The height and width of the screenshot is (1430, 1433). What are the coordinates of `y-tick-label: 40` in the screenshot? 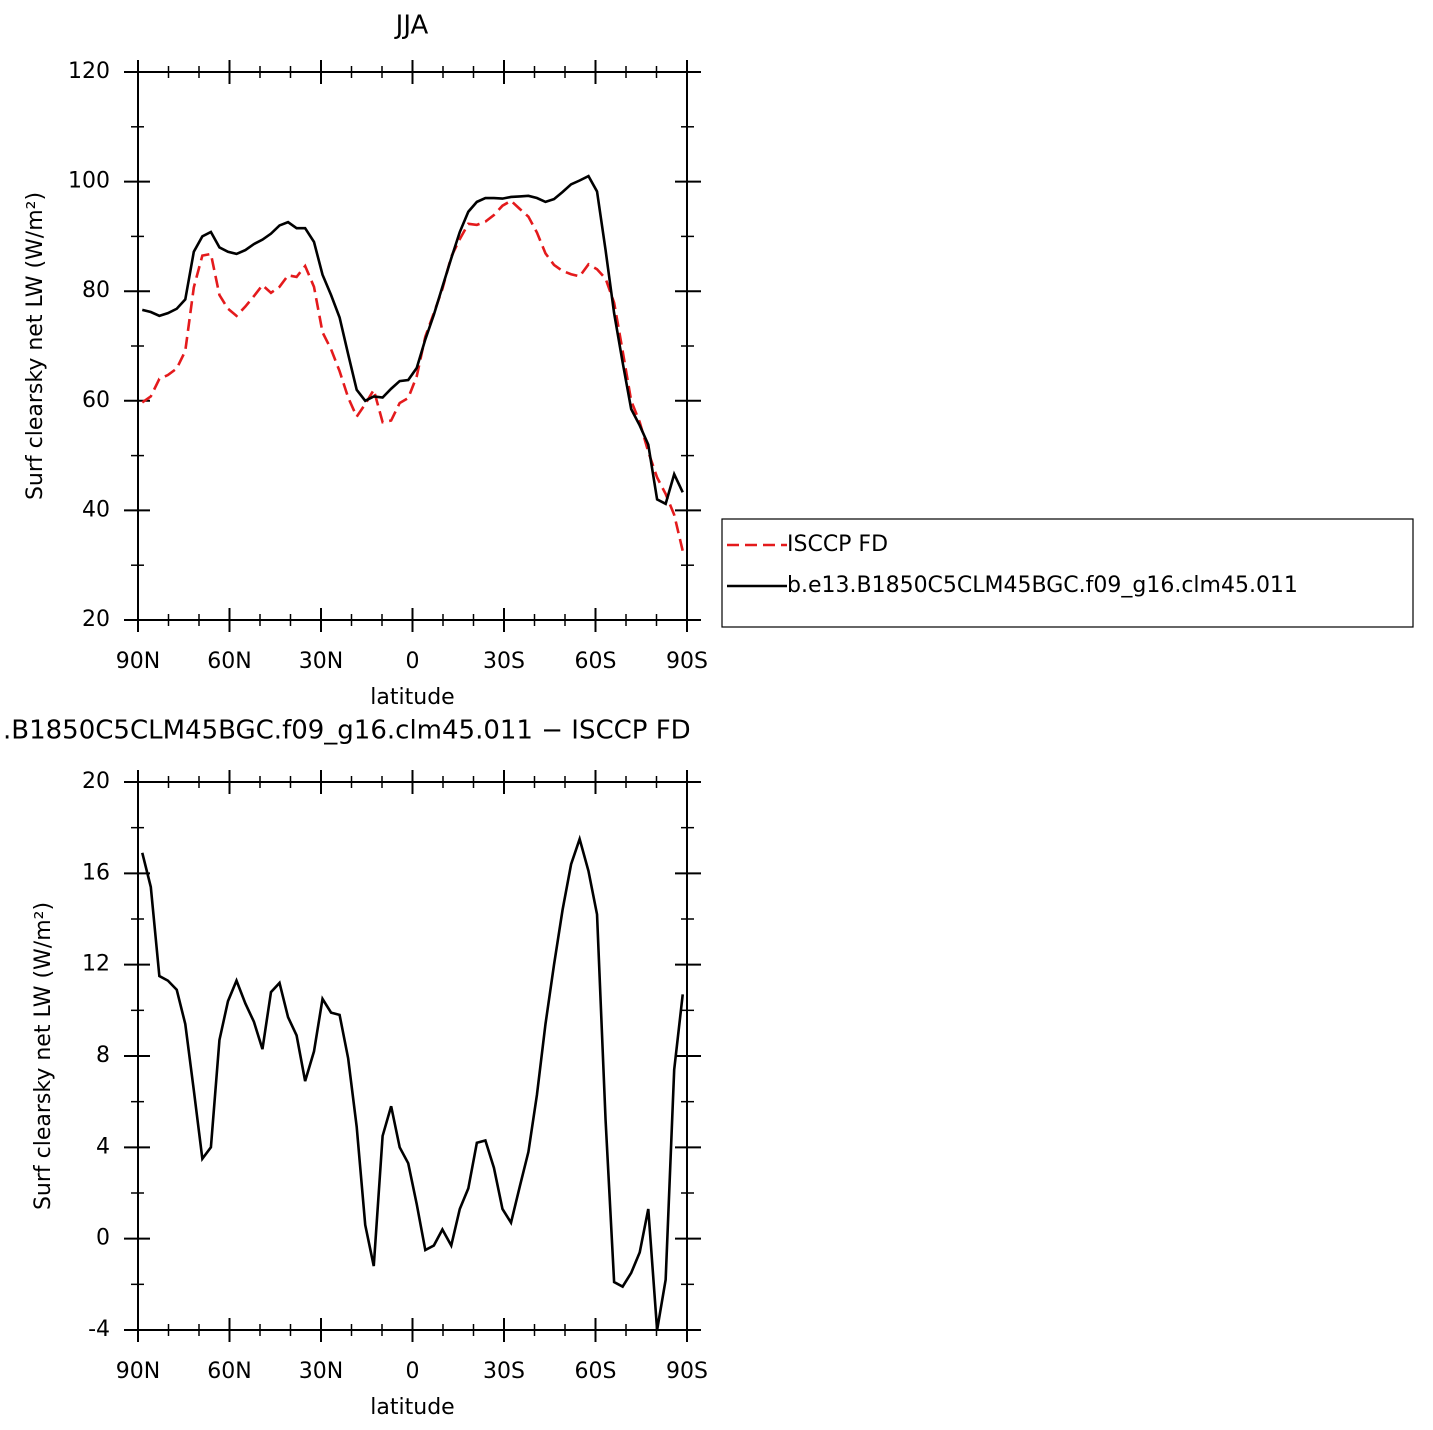 It's located at (96, 509).